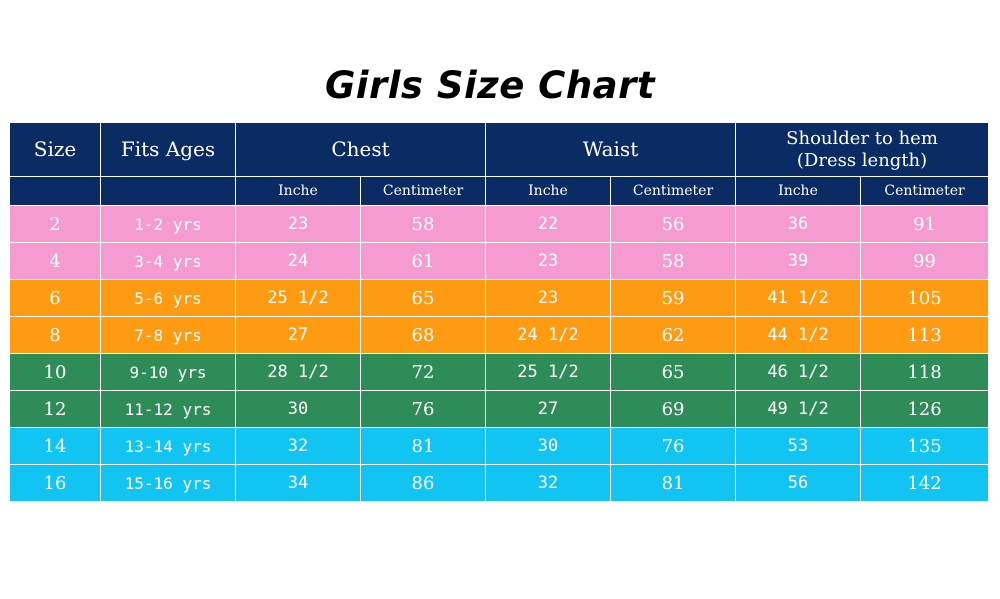  I want to click on header-shoulder-to-hem: Shoulder to hem (Dress length), so click(862, 149).